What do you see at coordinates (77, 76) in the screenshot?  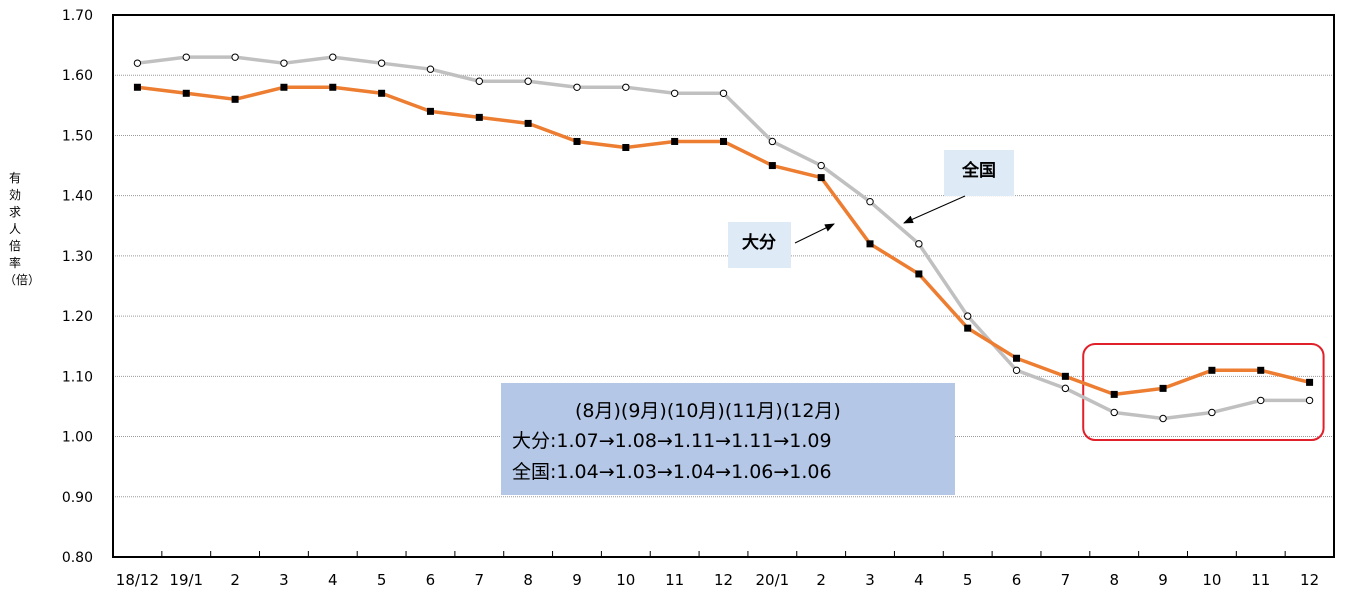 I see `y-tick-label: 1.60` at bounding box center [77, 76].